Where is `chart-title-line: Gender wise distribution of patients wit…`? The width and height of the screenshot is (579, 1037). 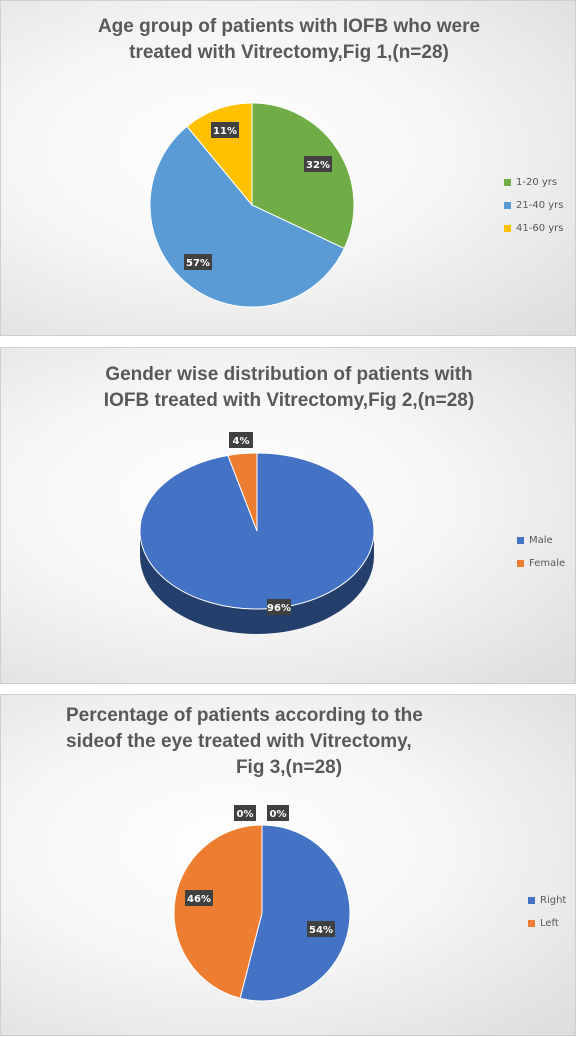 chart-title-line: Gender wise distribution of patients wit… is located at coordinates (289, 374).